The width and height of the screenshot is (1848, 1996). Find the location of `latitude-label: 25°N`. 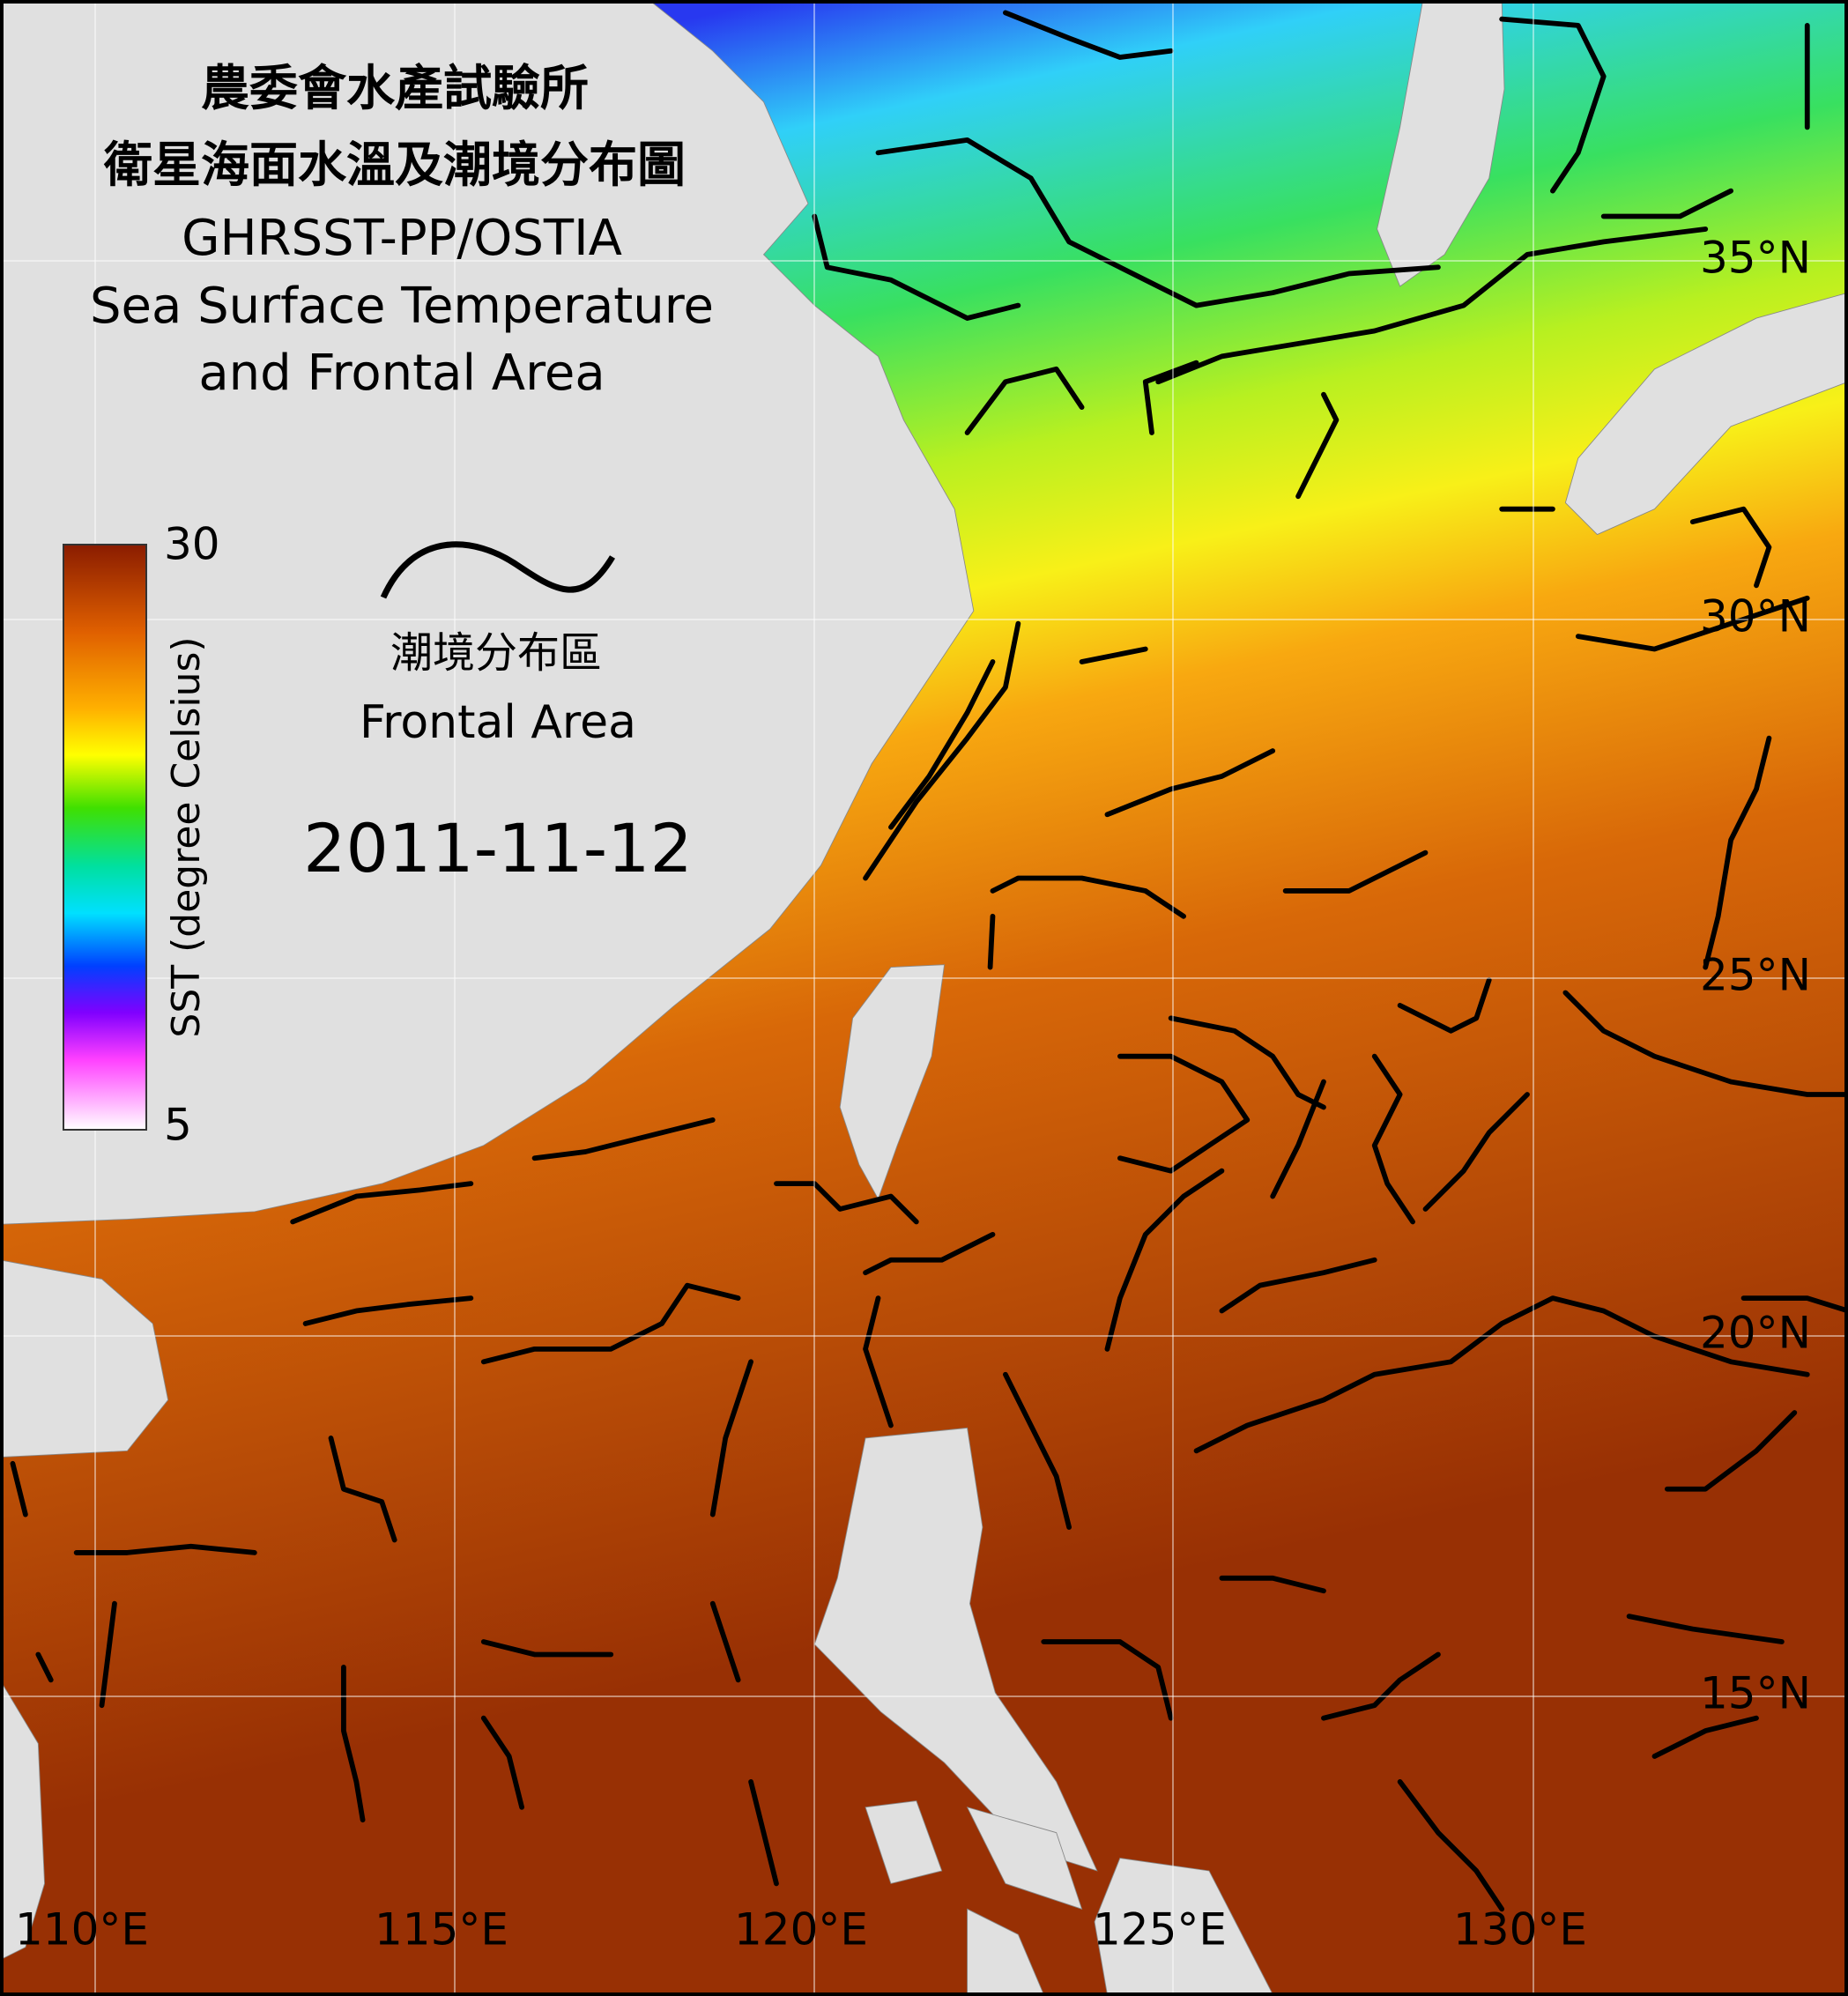

latitude-label: 25°N is located at coordinates (1755, 975).